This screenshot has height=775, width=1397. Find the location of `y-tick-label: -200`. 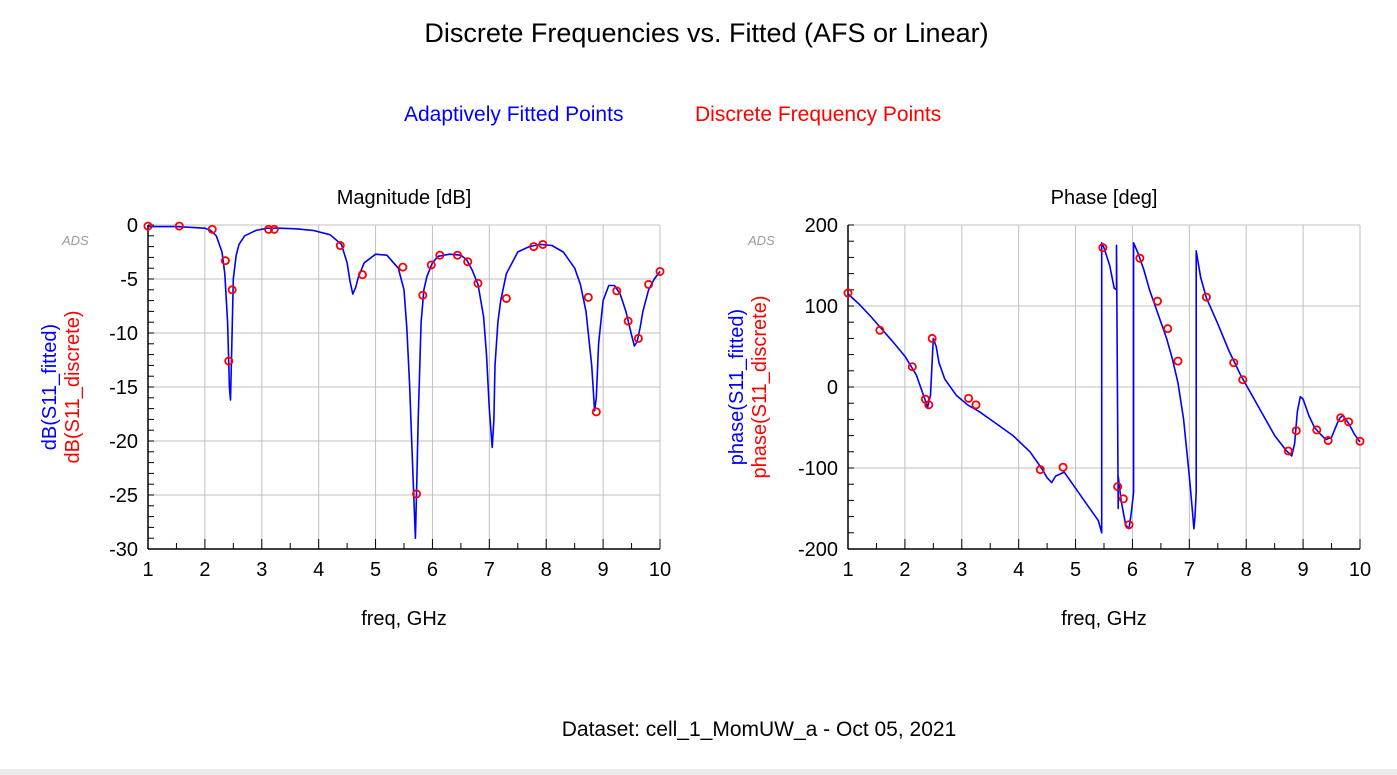

y-tick-label: -200 is located at coordinates (818, 550).